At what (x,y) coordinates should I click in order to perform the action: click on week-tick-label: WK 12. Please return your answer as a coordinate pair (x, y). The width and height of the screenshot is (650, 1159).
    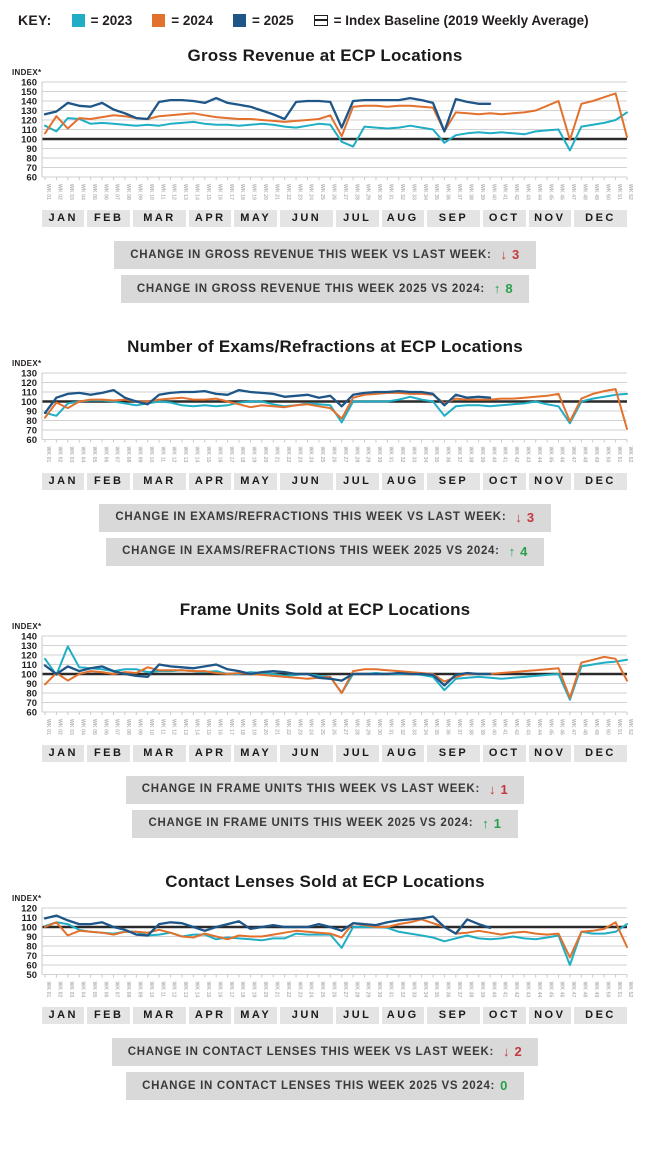
    Looking at the image, I should click on (174, 192).